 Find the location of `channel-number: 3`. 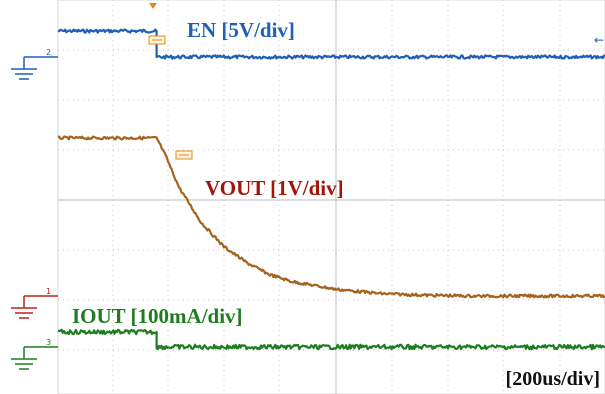

channel-number: 3 is located at coordinates (48, 342).